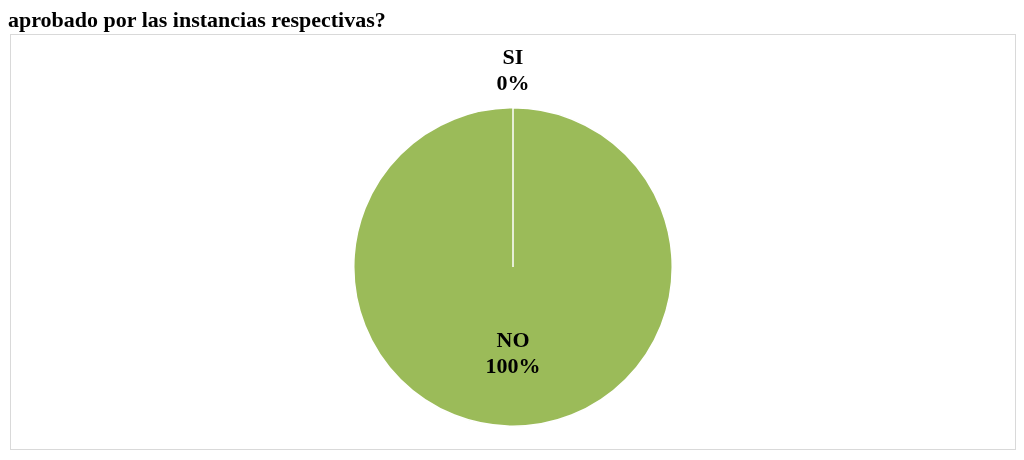  What do you see at coordinates (513, 366) in the screenshot?
I see `data-label: 100%` at bounding box center [513, 366].